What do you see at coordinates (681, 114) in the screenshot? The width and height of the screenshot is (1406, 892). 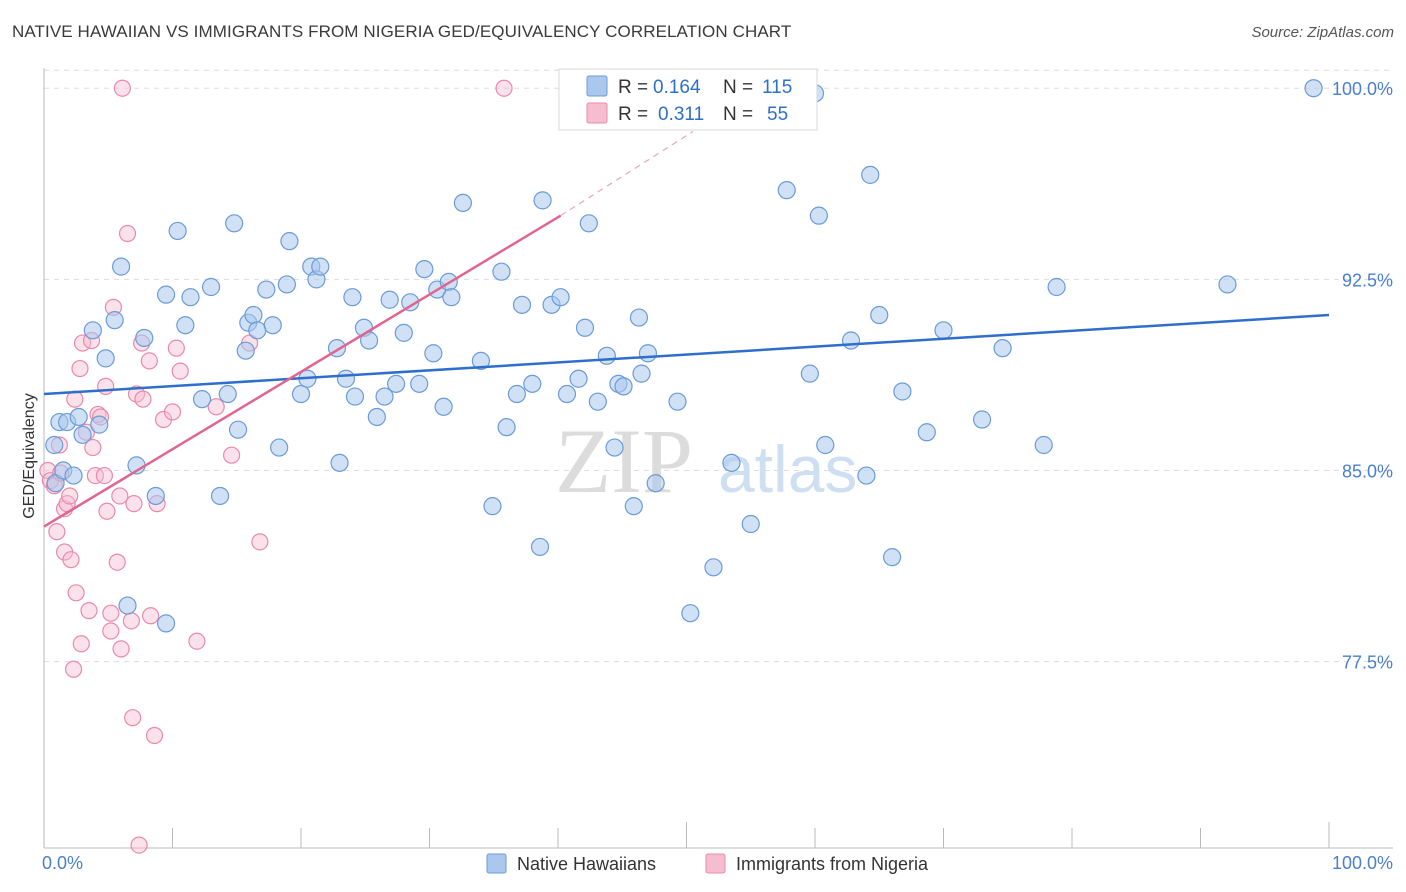 I see `stats-legend-r-value-pink: 0.311` at bounding box center [681, 114].